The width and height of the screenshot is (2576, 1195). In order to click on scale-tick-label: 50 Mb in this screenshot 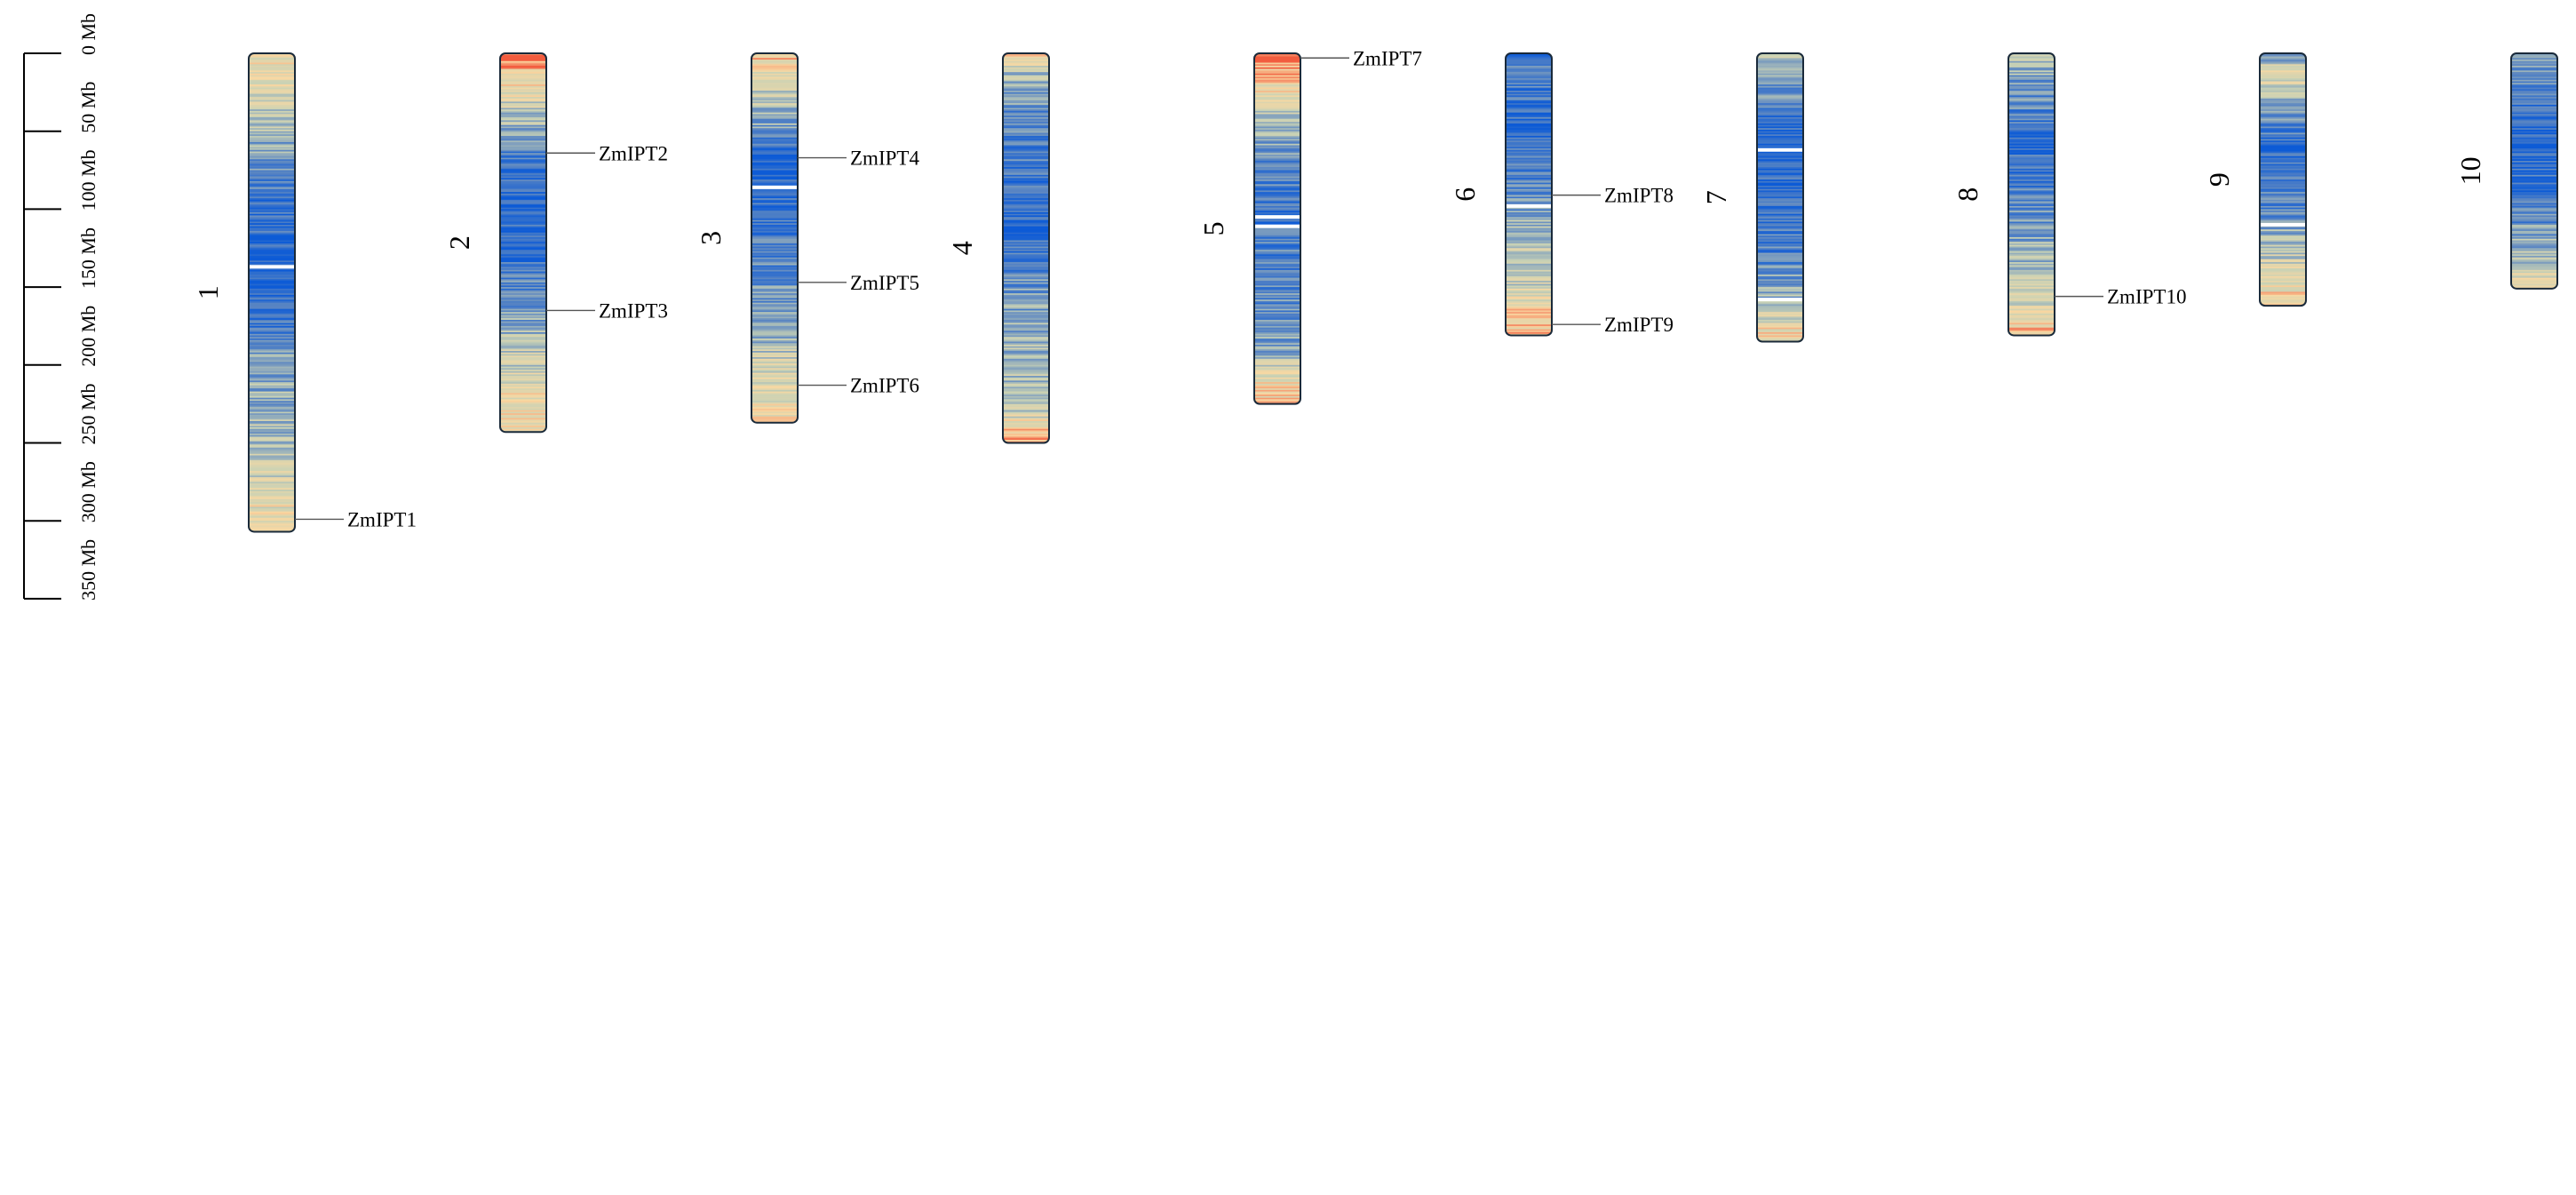, I will do `click(88, 107)`.